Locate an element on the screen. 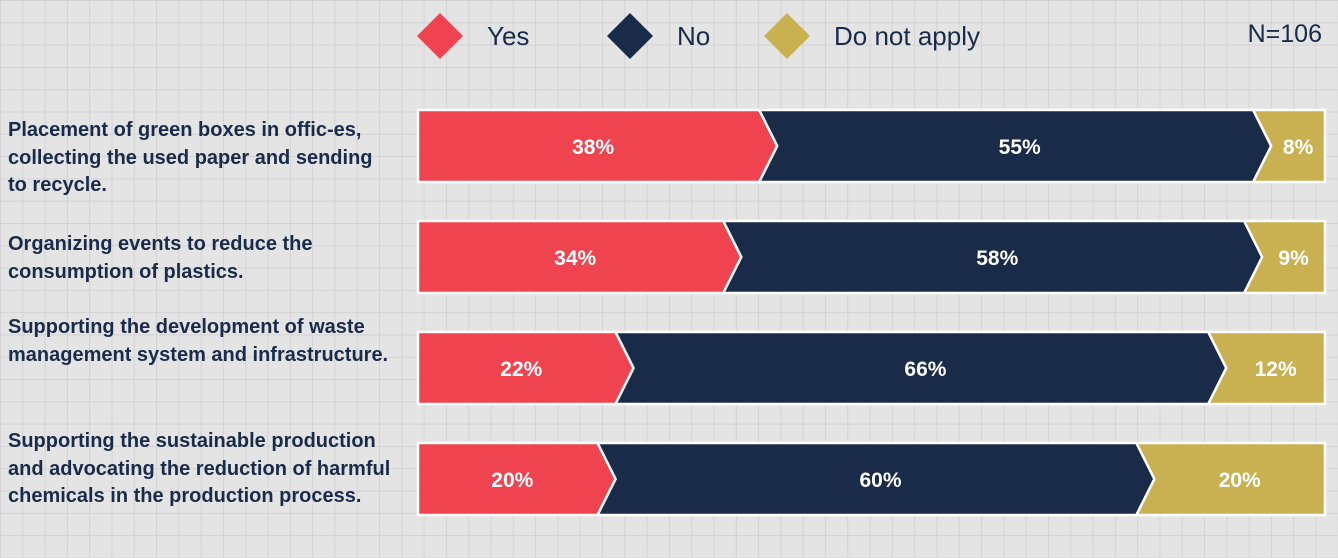 This screenshot has width=1338, height=558. legend-marker-yes is located at coordinates (440, 36).